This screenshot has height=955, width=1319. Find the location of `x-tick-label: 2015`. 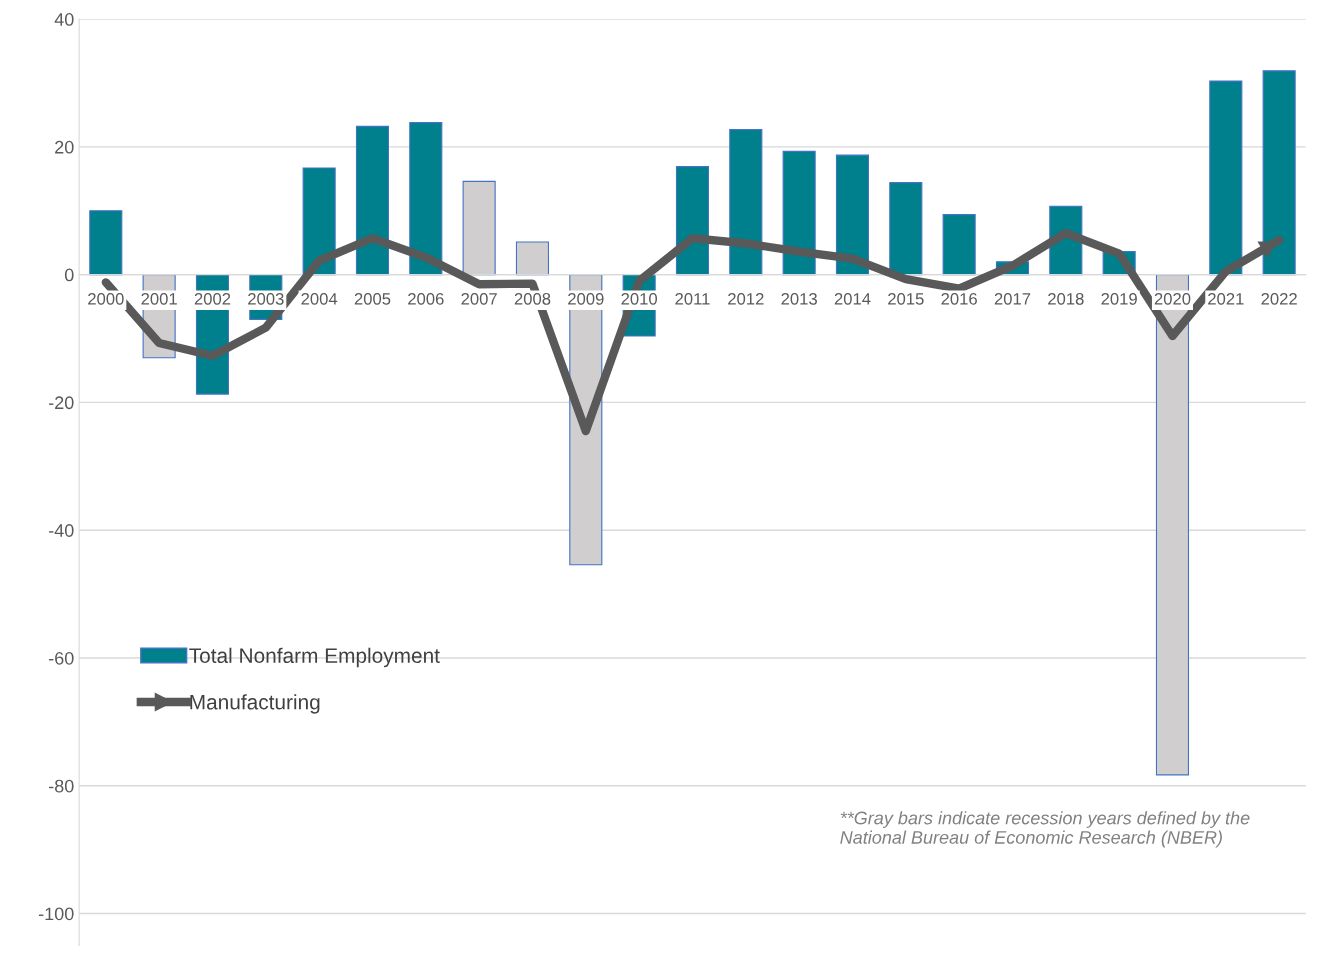

x-tick-label: 2015 is located at coordinates (906, 298).